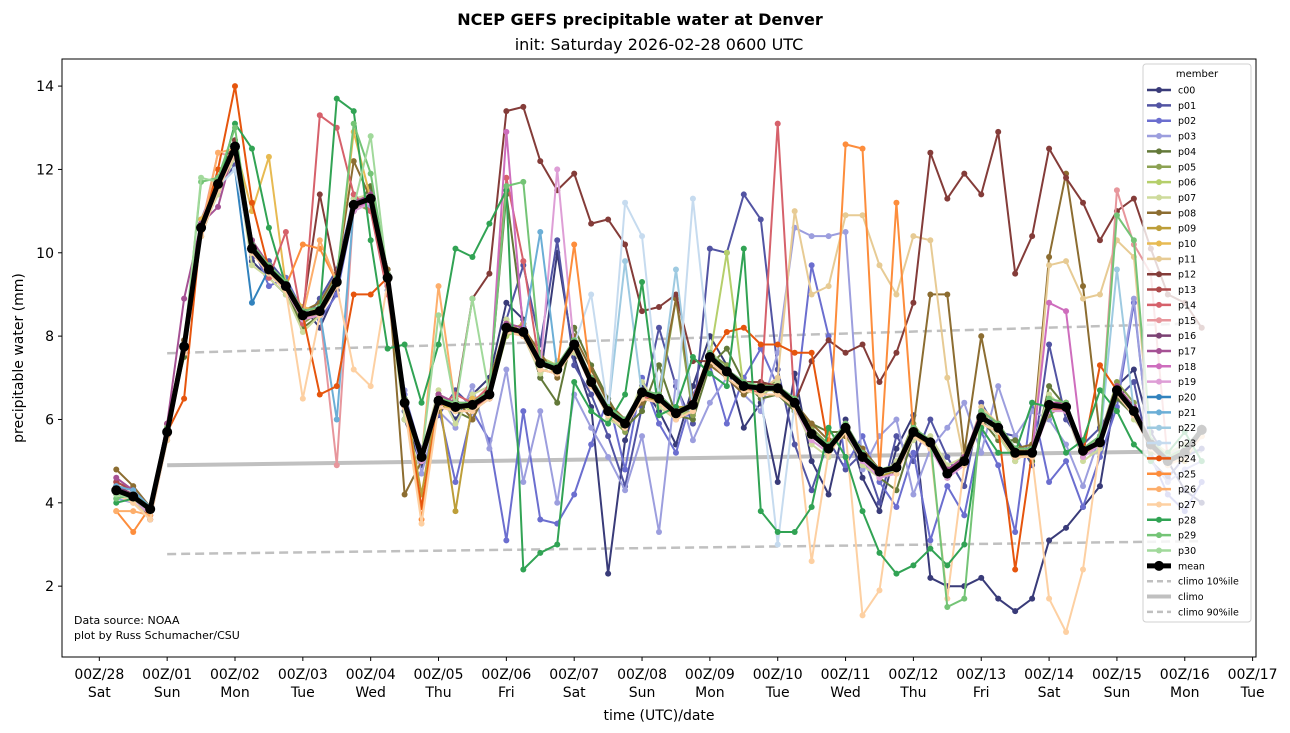 This screenshot has width=1290, height=733. What do you see at coordinates (913, 675) in the screenshot?
I see `x-tick-label: 00Z/12` at bounding box center [913, 675].